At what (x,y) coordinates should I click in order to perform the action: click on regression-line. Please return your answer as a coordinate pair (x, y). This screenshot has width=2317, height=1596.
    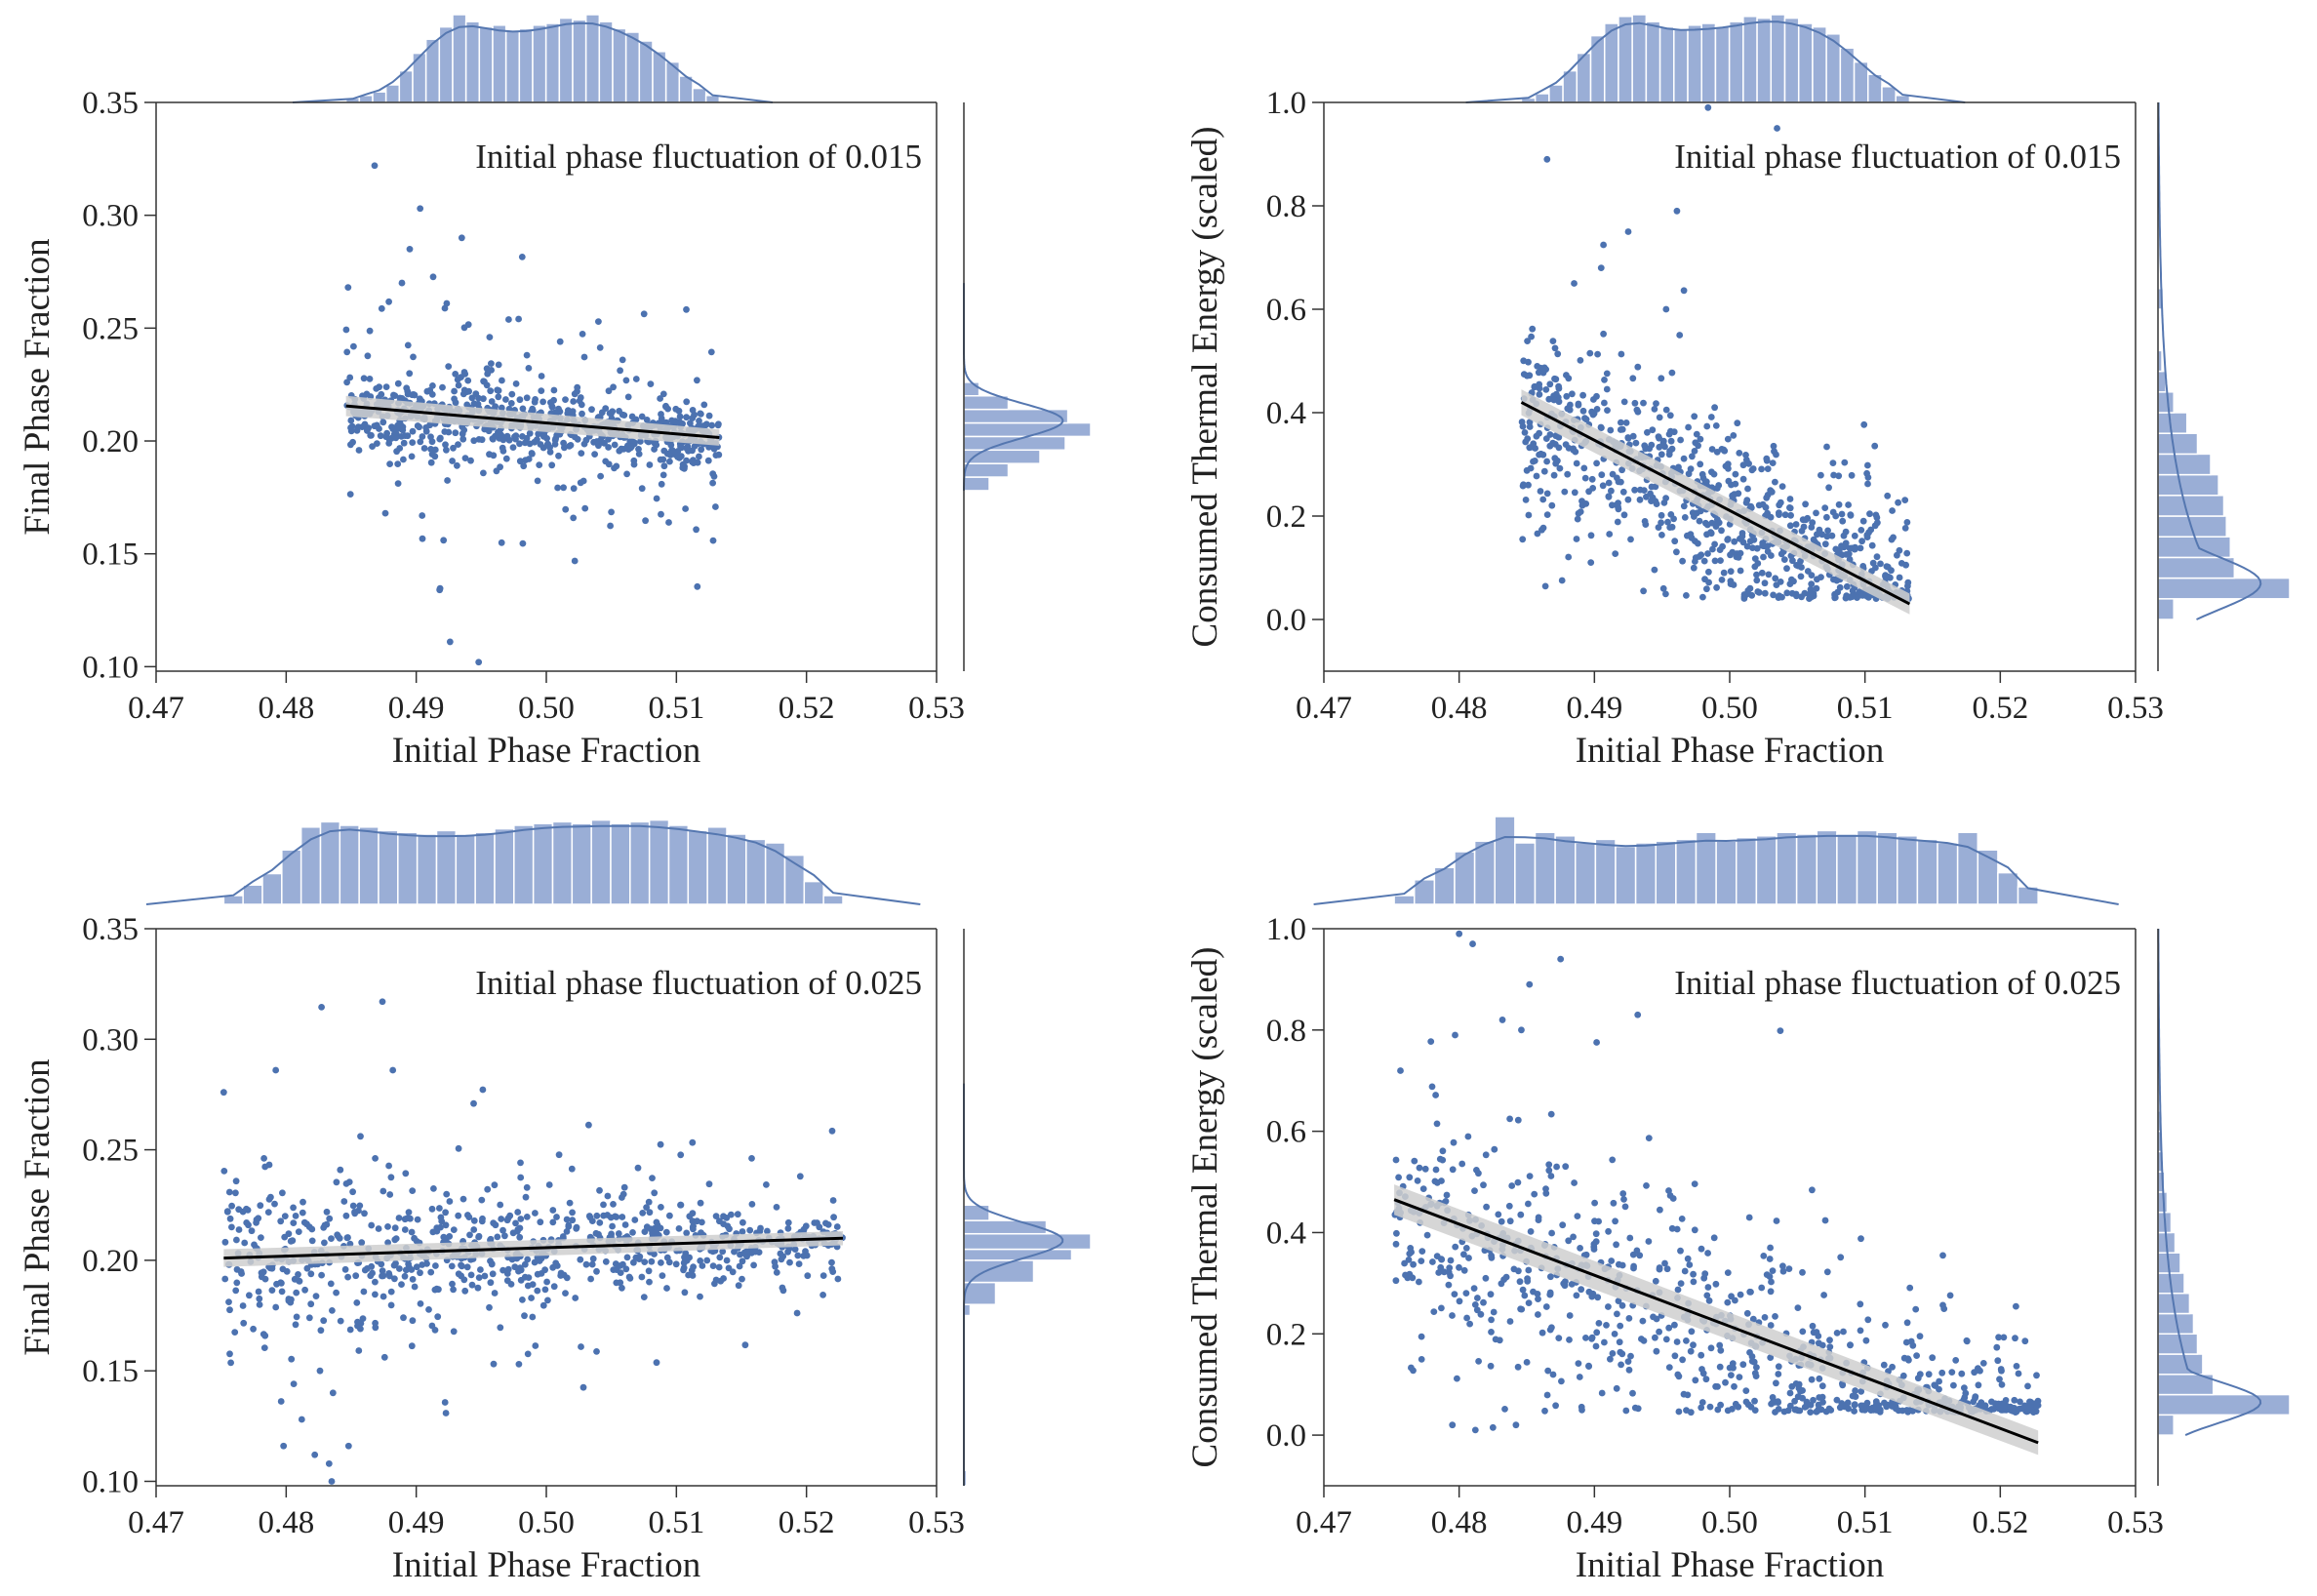
    Looking at the image, I should click on (533, 1248).